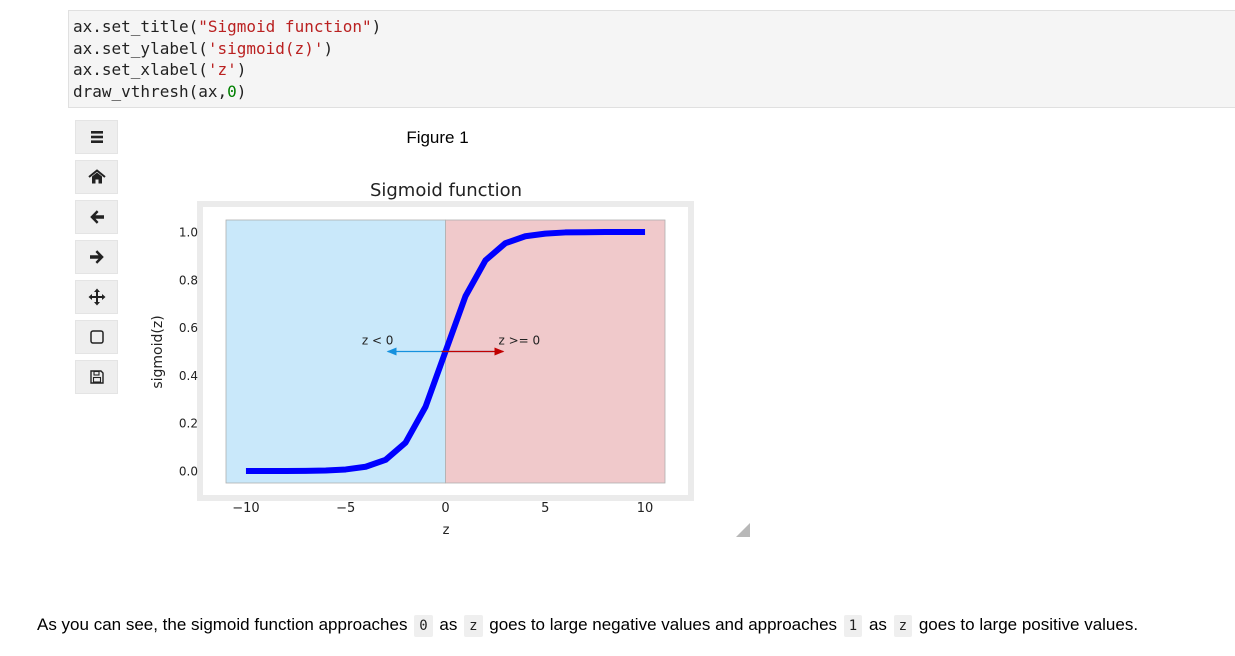 This screenshot has width=1235, height=656. I want to click on chart-title: Sigmoid function, so click(446, 190).